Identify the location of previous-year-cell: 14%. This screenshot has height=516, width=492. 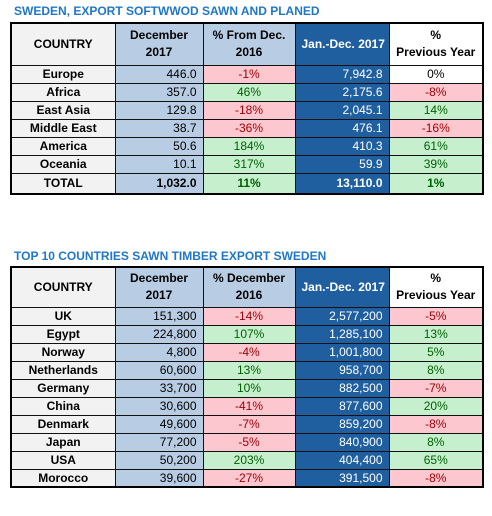
(436, 110).